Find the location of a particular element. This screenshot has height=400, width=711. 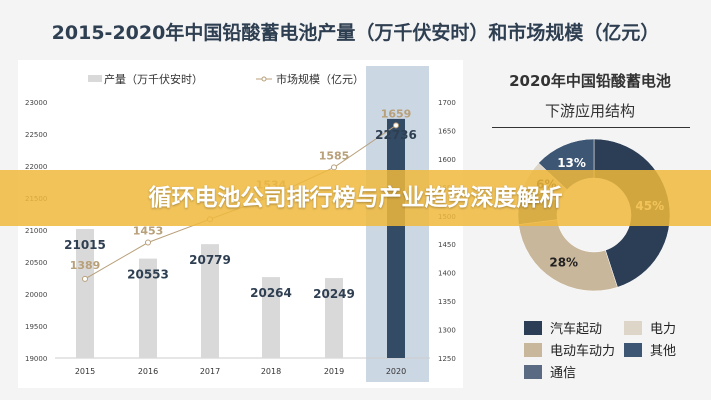

line-point-2020 is located at coordinates (396, 125).